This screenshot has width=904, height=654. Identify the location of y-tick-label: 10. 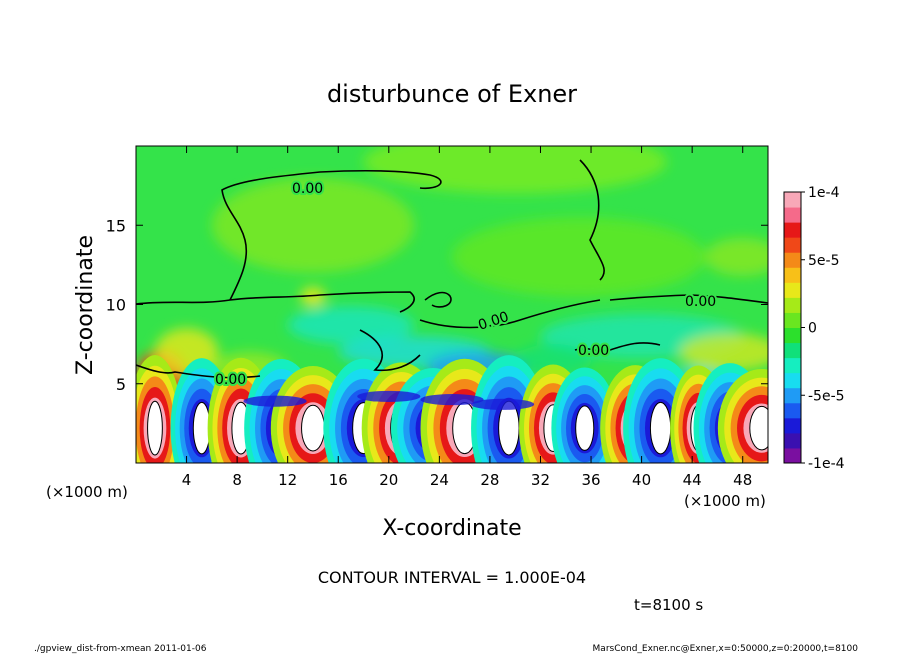
(116, 305).